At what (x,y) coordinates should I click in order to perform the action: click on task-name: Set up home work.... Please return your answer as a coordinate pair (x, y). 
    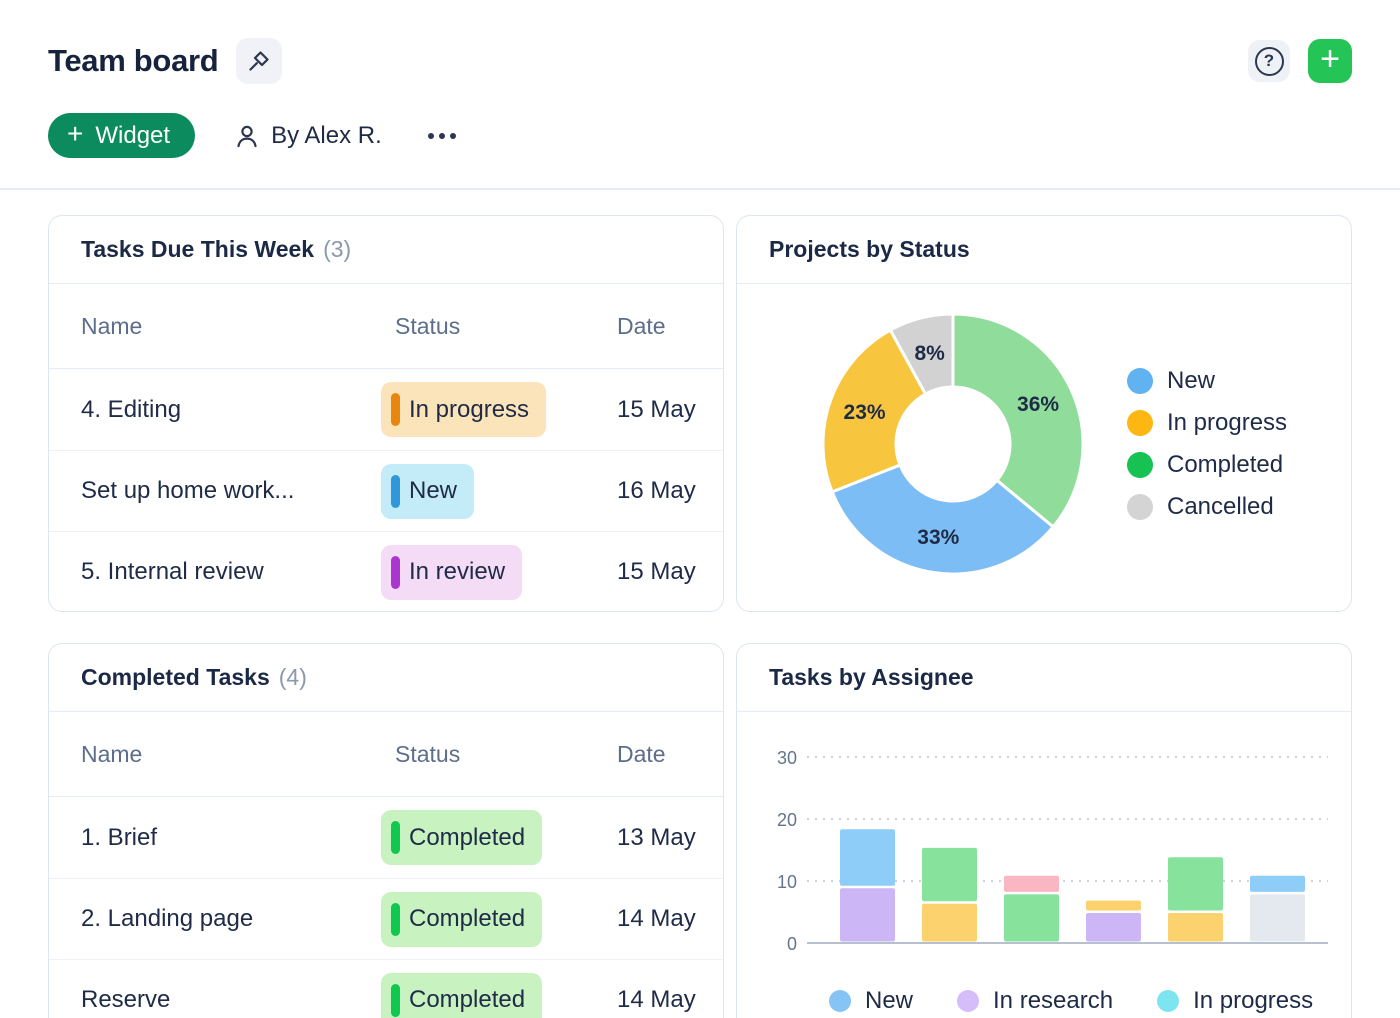
    Looking at the image, I should click on (188, 490).